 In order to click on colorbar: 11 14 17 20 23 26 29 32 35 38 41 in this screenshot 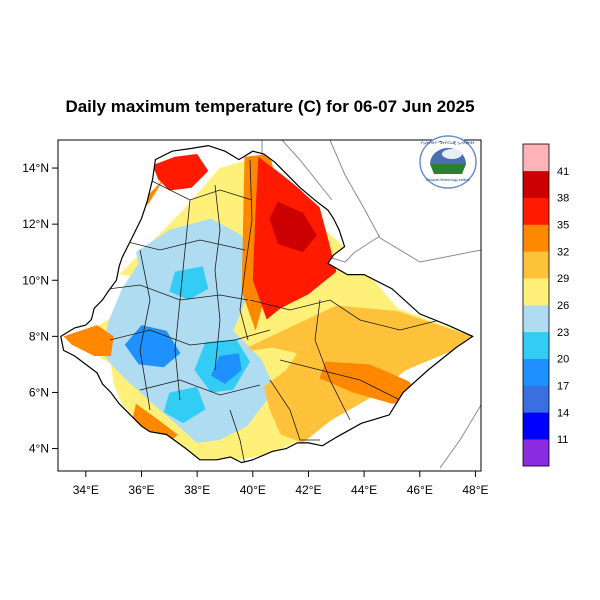, I will do `click(545, 305)`.